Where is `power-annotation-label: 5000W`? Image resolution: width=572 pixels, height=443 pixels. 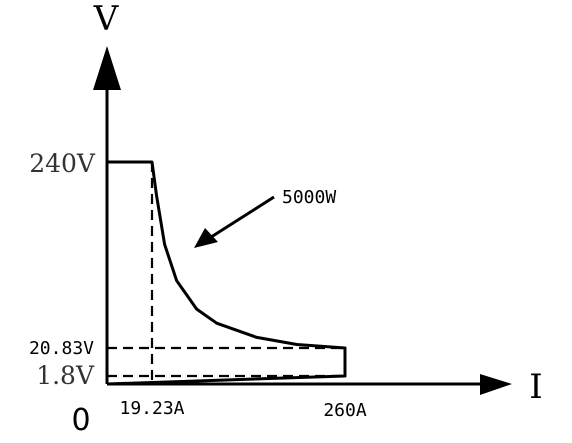 power-annotation-label: 5000W is located at coordinates (309, 197).